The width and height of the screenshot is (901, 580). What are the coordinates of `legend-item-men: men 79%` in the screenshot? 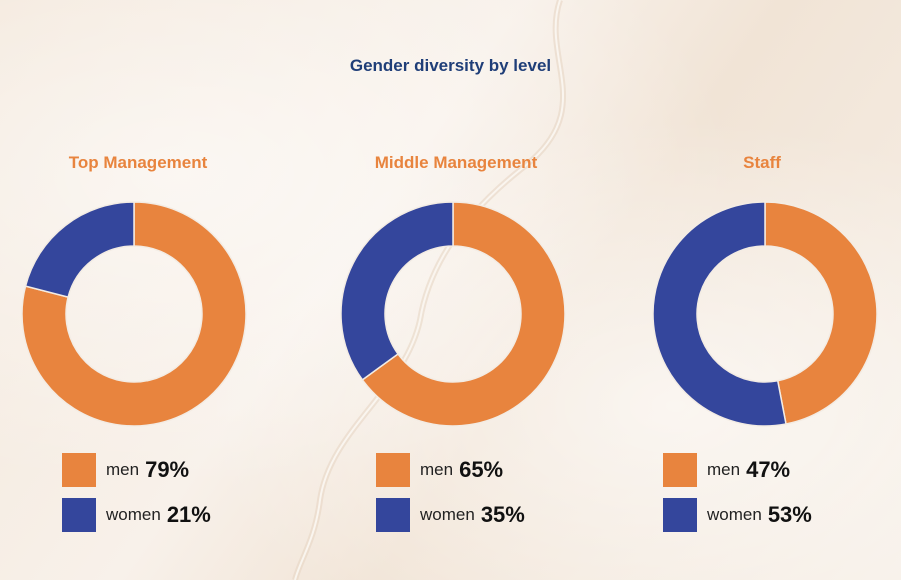 It's located at (125, 470).